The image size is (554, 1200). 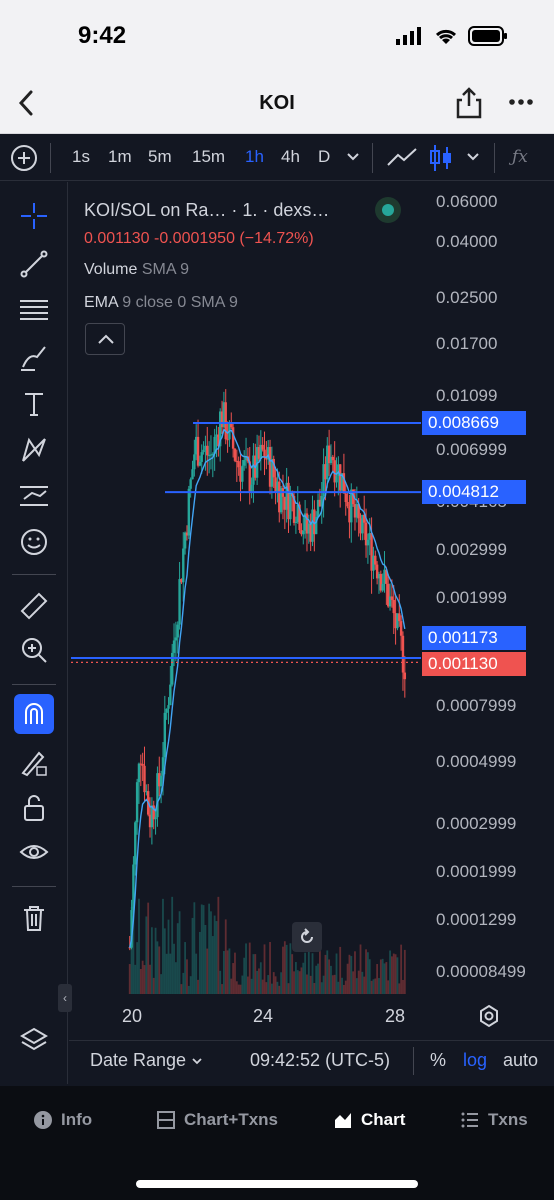 What do you see at coordinates (34, 450) in the screenshot?
I see `pattern-icon` at bounding box center [34, 450].